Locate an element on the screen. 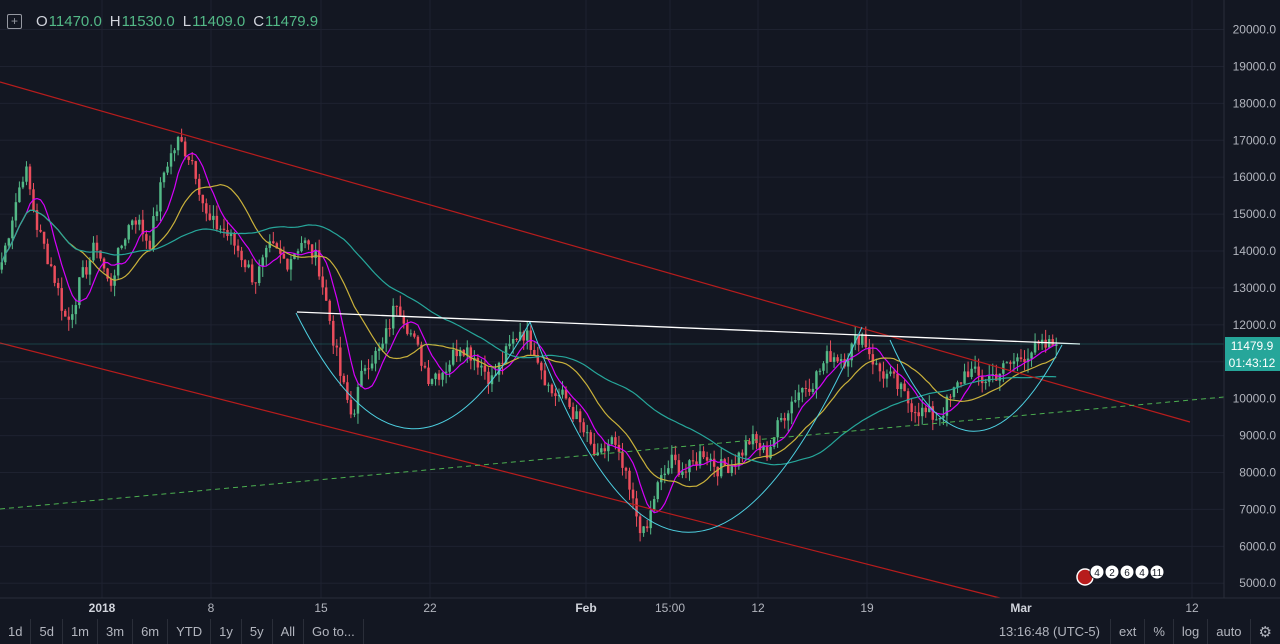 This screenshot has width=1280, height=644. price-tick-15: 5000.0 is located at coordinates (1257, 583).